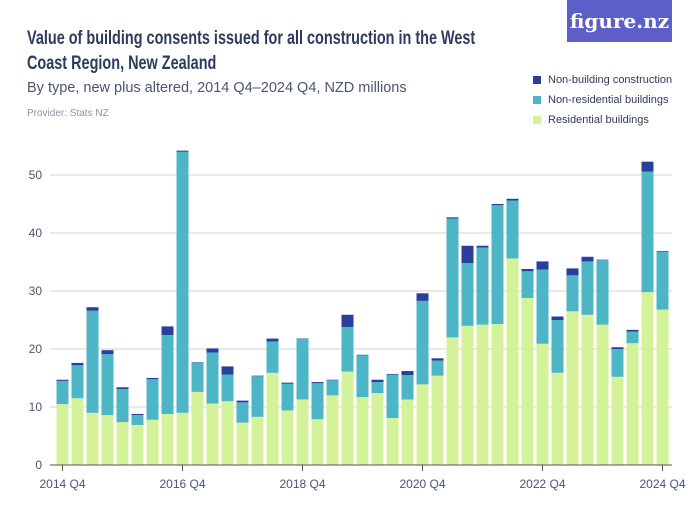 This screenshot has width=700, height=525. Describe the element at coordinates (152, 442) in the screenshot. I see `bar-residential-buildings-2016-q2` at that location.